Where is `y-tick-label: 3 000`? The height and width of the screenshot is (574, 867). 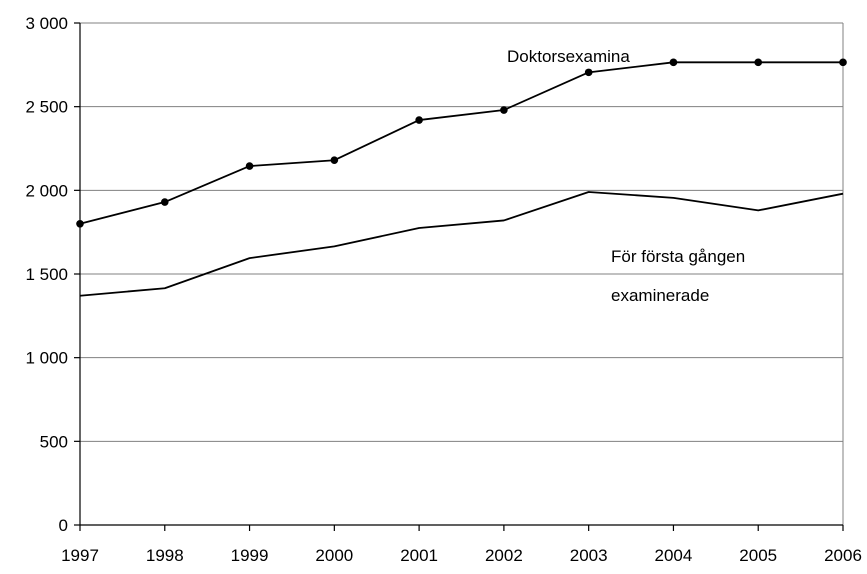 y-tick-label: 3 000 is located at coordinates (46, 23).